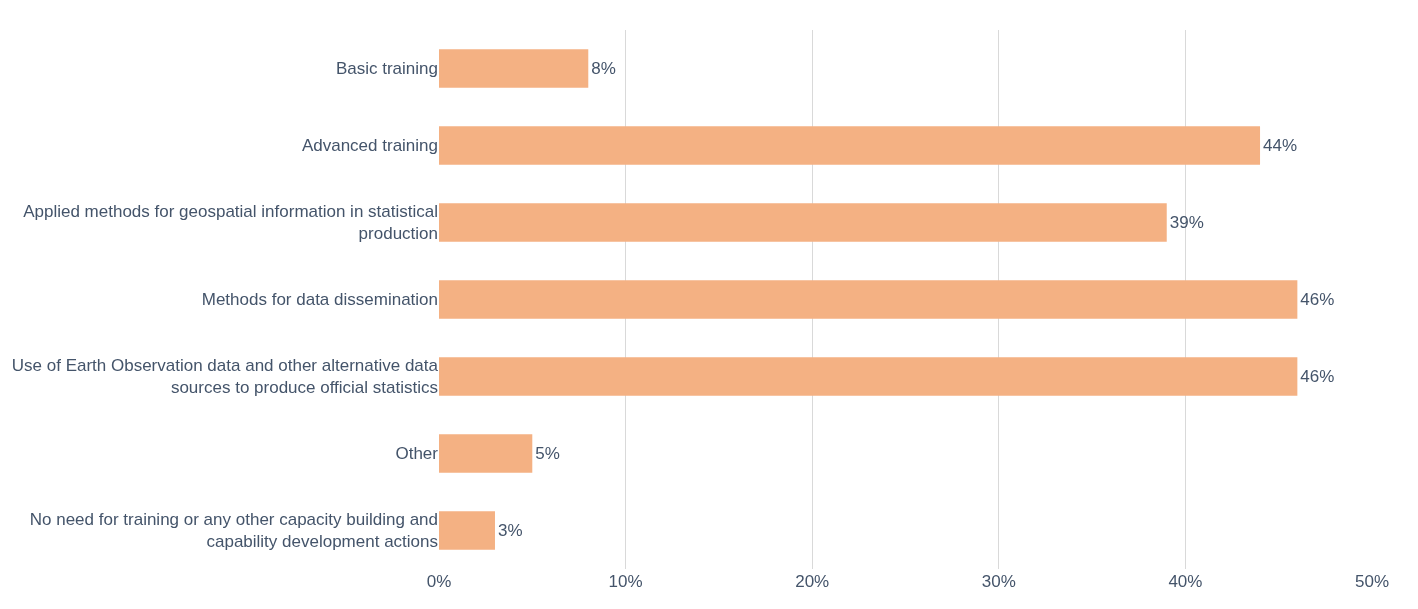  Describe the element at coordinates (386, 69) in the screenshot. I see `y-tick-label: Basic training` at that location.